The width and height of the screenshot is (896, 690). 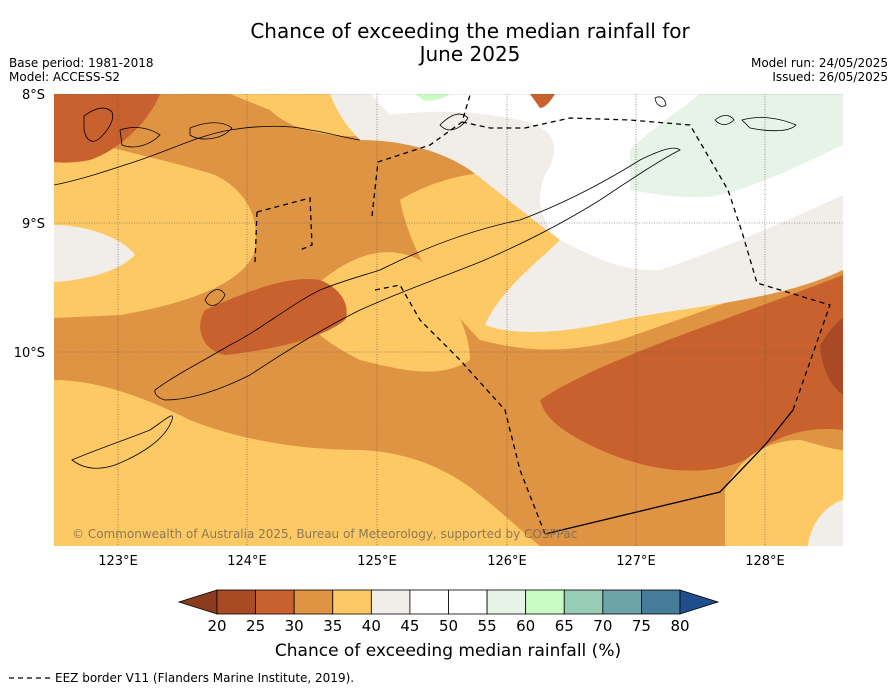 What do you see at coordinates (507, 561) in the screenshot?
I see `lon-label-126e: 126°E` at bounding box center [507, 561].